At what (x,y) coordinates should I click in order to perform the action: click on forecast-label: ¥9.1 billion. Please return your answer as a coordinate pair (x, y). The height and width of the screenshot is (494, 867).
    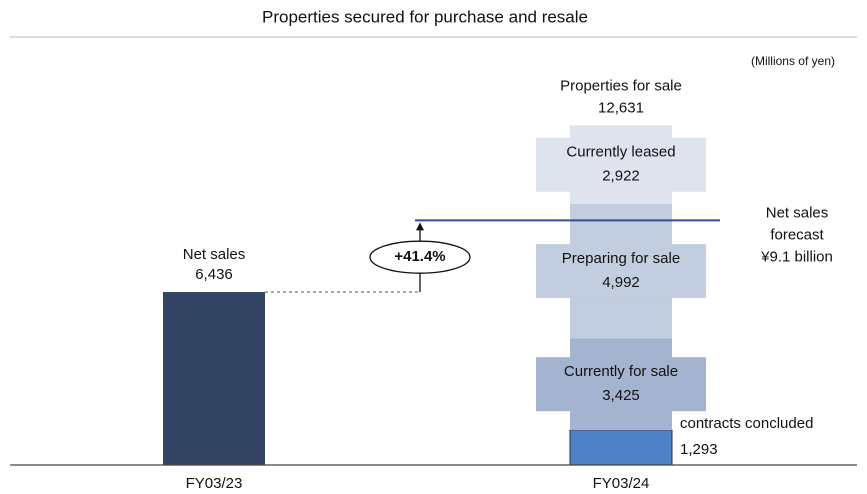
    Looking at the image, I should click on (796, 256).